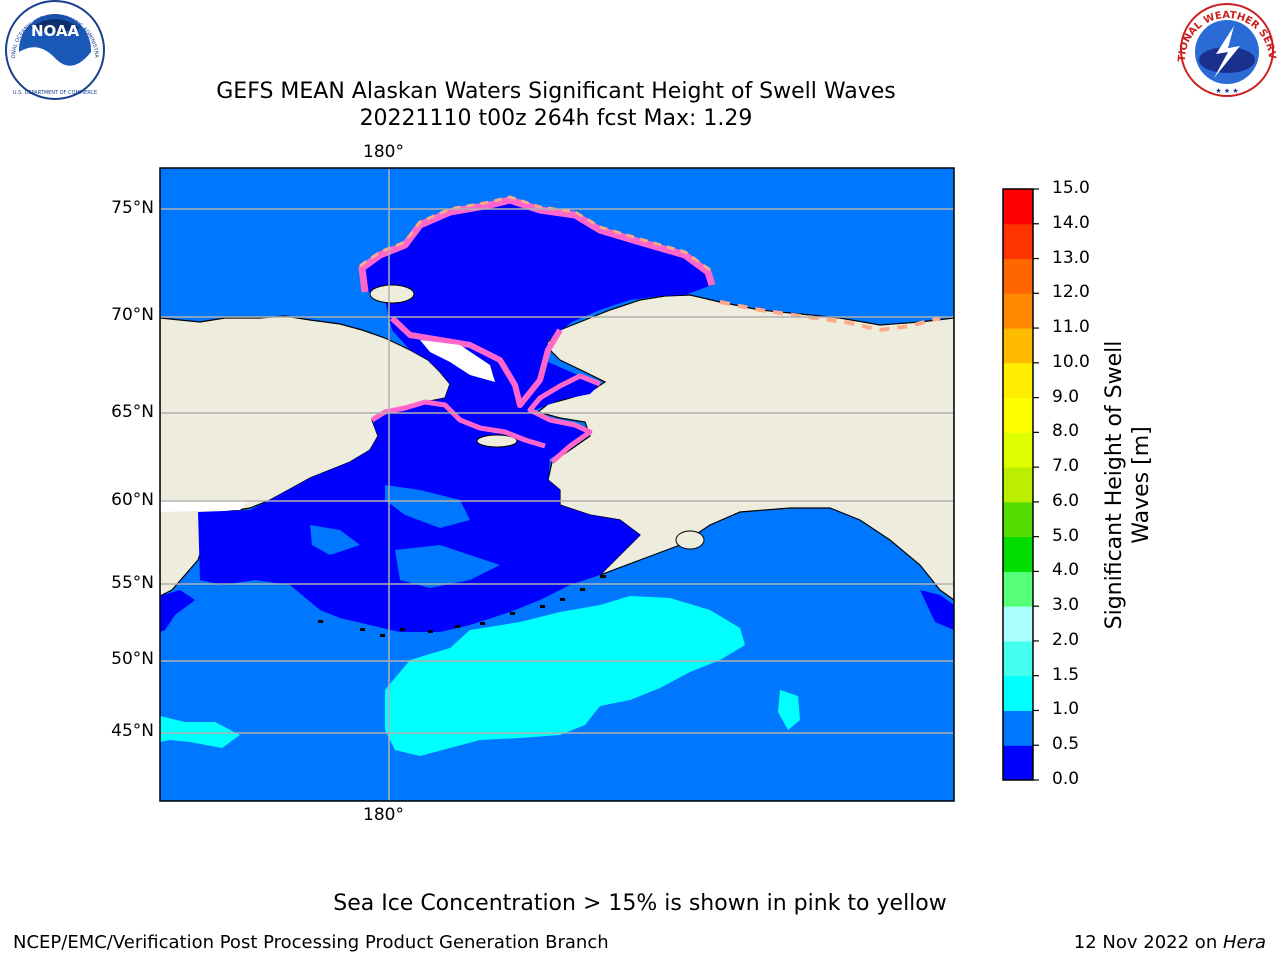  I want to click on colorbar, so click(1020, 484).